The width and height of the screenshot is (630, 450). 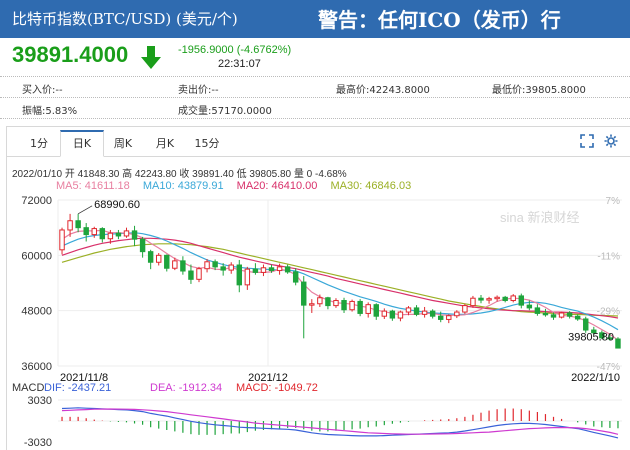 I want to click on volume: 成交量:57170.0000, so click(x=225, y=111).